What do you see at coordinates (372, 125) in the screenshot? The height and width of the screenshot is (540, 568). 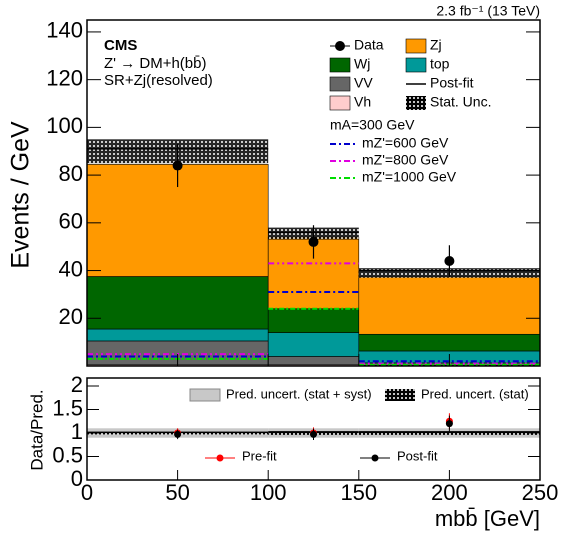 I see `signal-header: mA=300 GeV` at bounding box center [372, 125].